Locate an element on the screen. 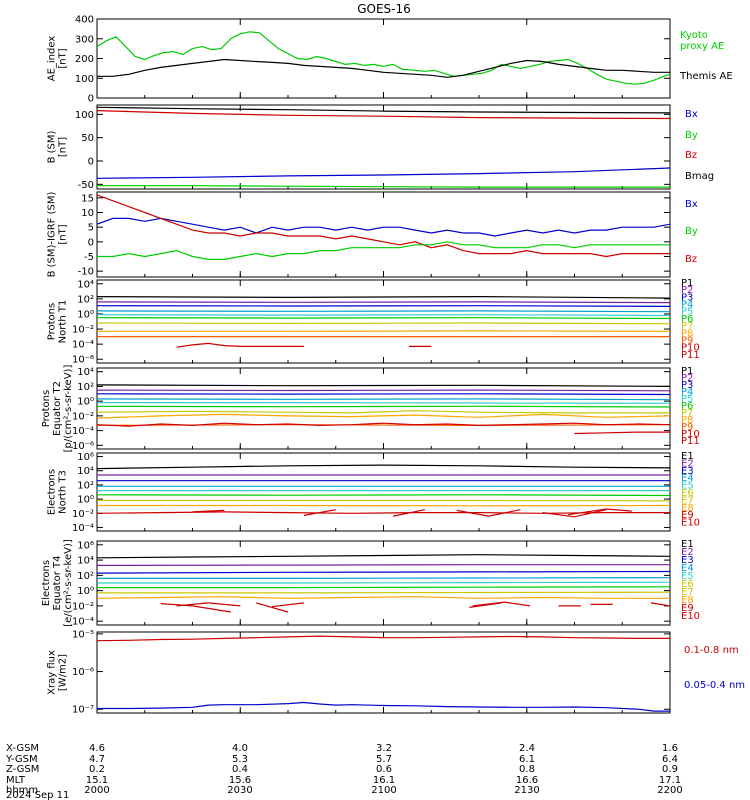  y-tick-label: 300 is located at coordinates (84, 39).